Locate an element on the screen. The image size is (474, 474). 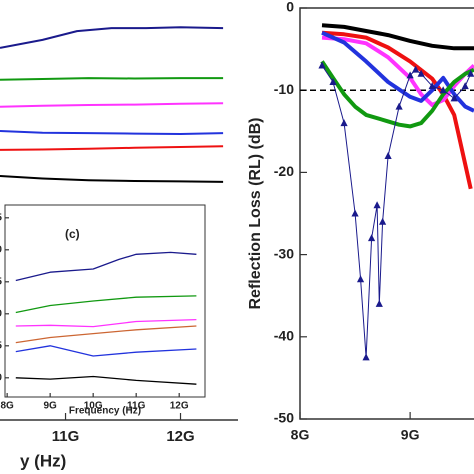
y-tick-label: 45 is located at coordinates (1, 217).